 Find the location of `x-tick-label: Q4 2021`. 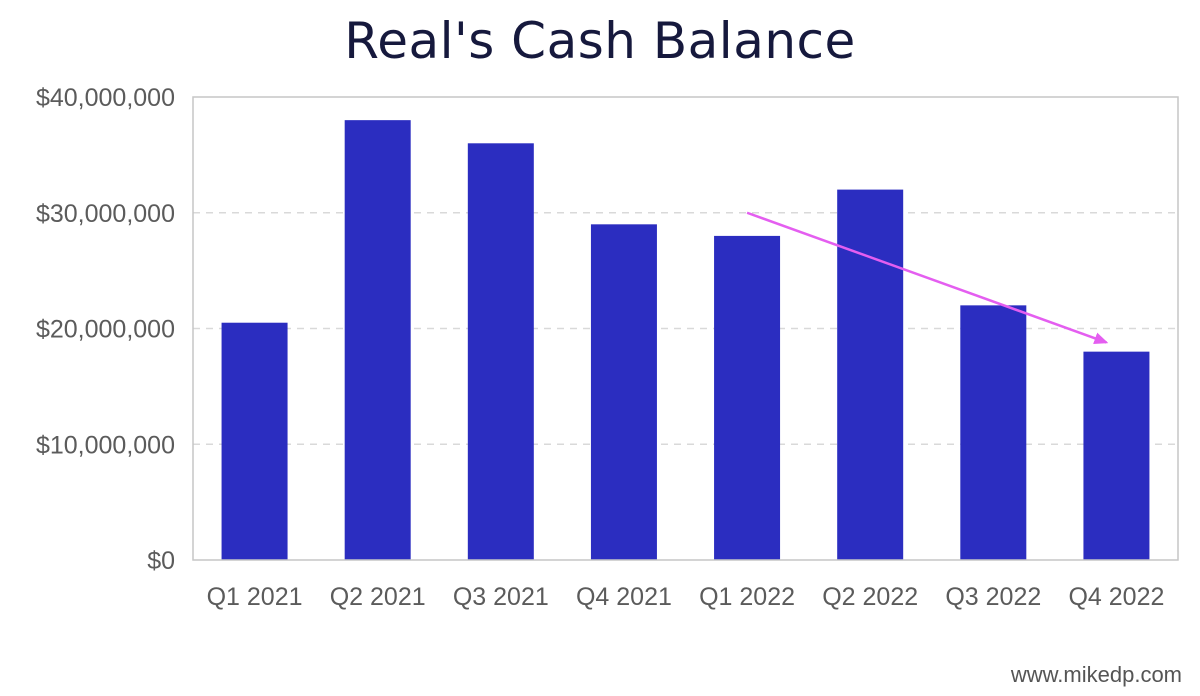

x-tick-label: Q4 2021 is located at coordinates (624, 597).